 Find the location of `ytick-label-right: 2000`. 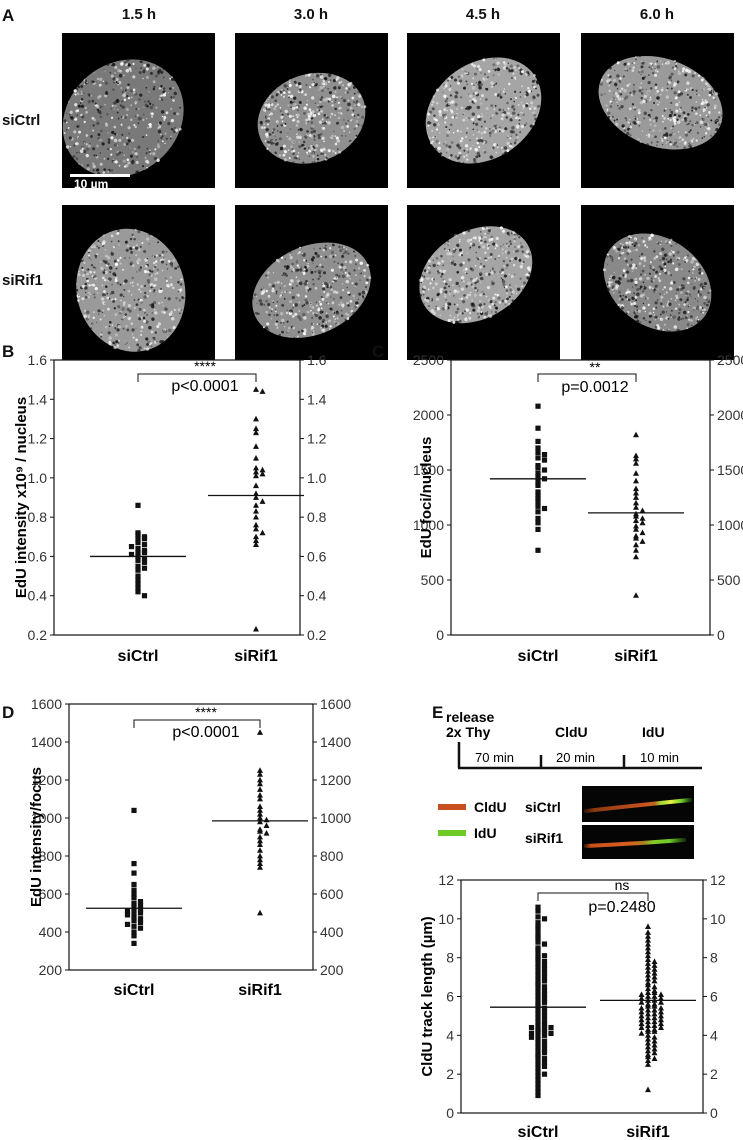

ytick-label-right: 2000 is located at coordinates (730, 415).